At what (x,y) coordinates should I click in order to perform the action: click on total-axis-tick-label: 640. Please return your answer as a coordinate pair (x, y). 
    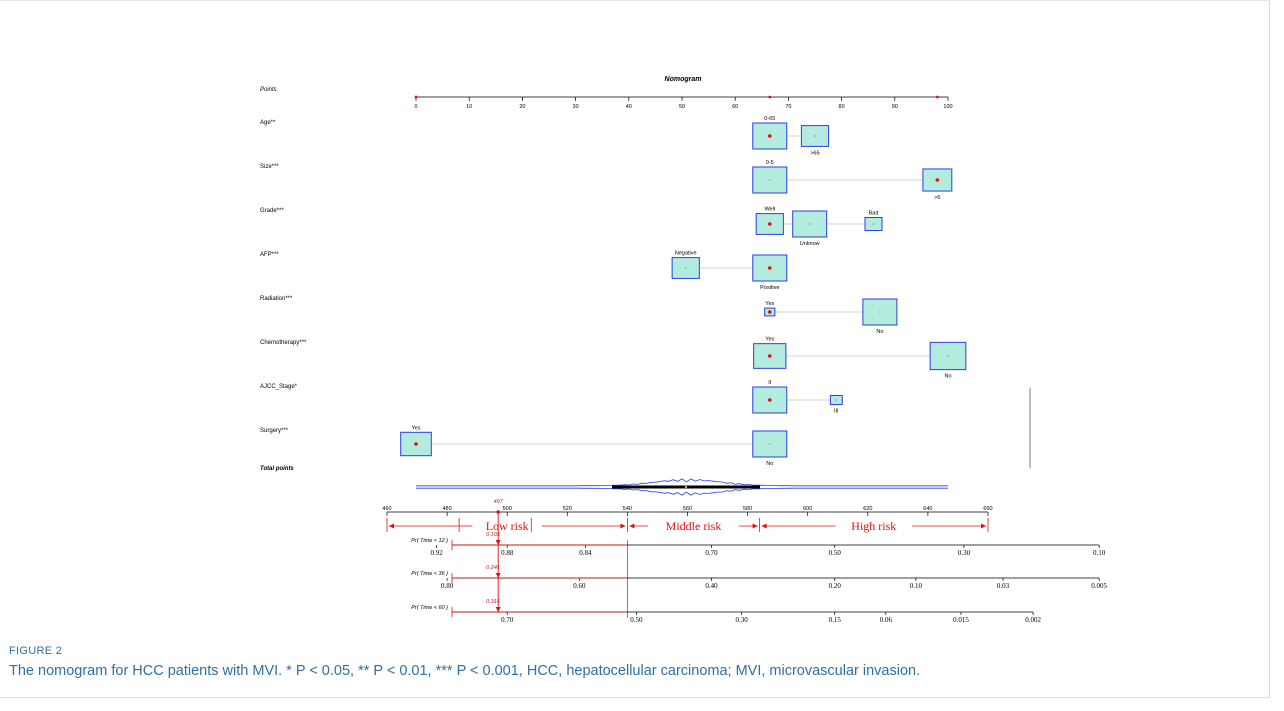
    Looking at the image, I should click on (927, 509).